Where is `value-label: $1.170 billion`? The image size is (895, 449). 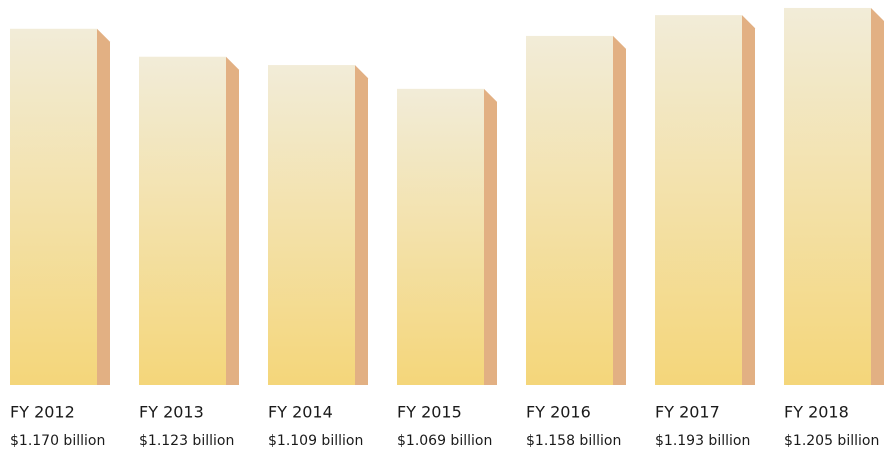
value-label: $1.170 billion is located at coordinates (57, 441).